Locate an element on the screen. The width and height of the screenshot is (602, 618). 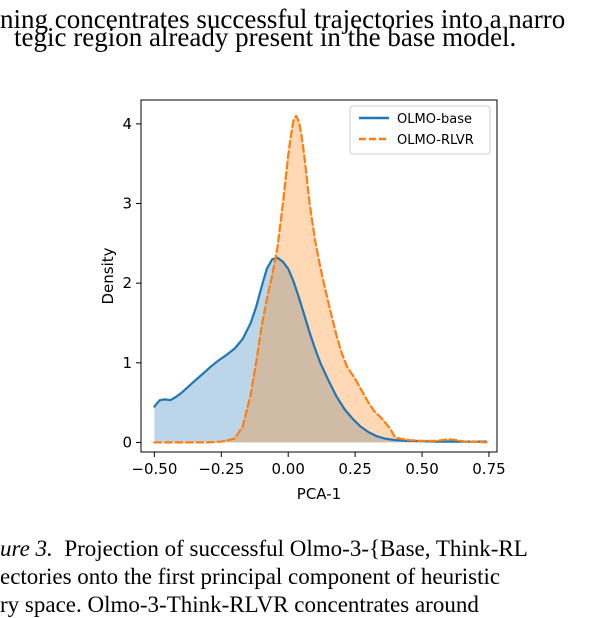
y-axis-label: Density is located at coordinates (108, 275).